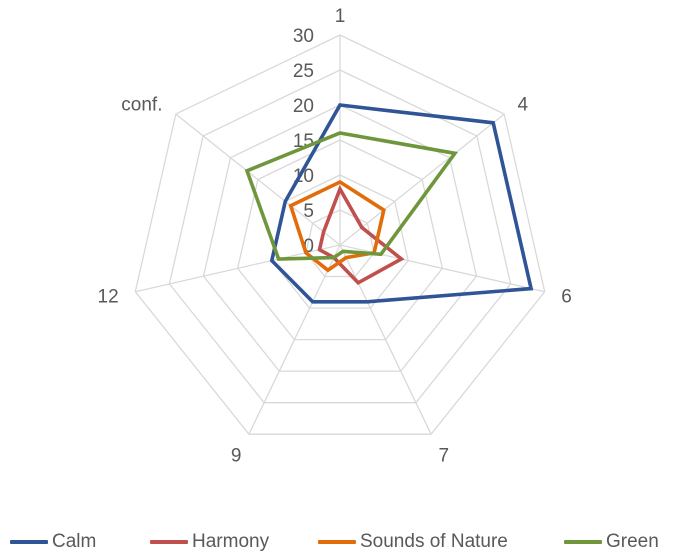 This screenshot has width=685, height=560. Describe the element at coordinates (74, 541) in the screenshot. I see `legend-label: Calm` at that location.